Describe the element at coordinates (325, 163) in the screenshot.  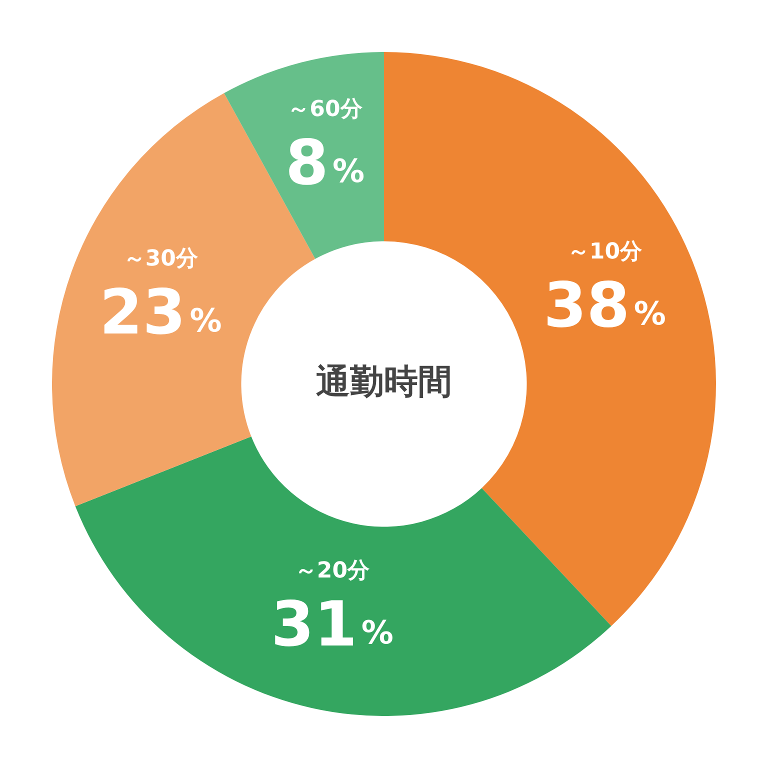
I see `data-label: 8%` at that location.